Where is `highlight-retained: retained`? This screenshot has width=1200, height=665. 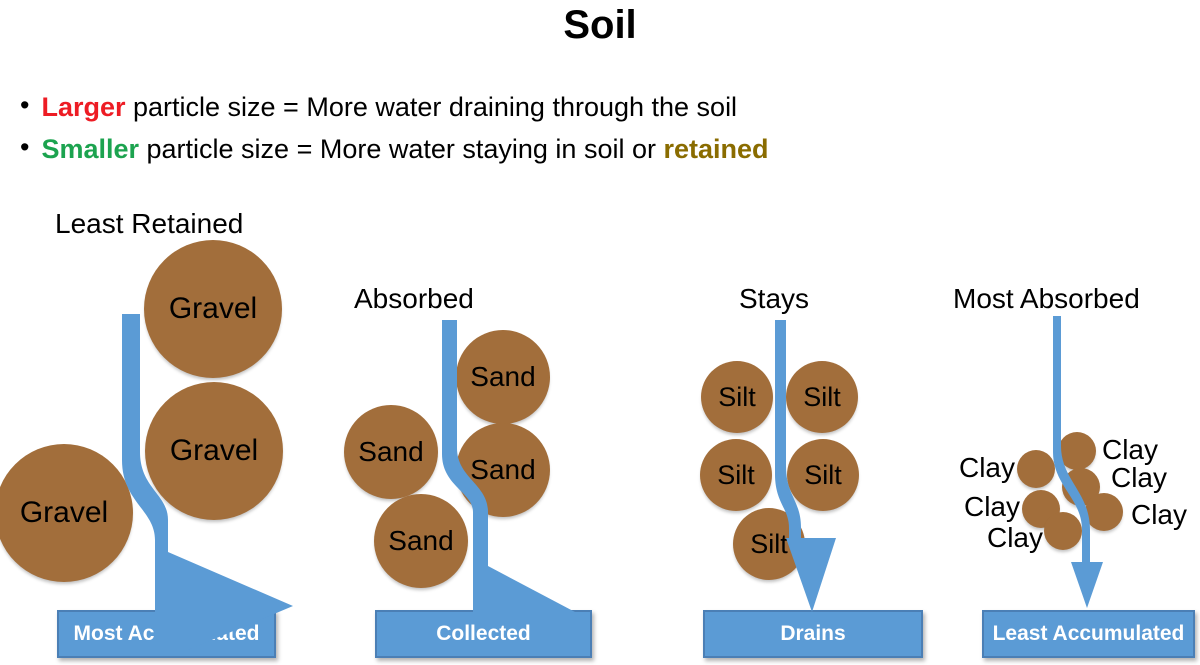 highlight-retained: retained is located at coordinates (716, 149).